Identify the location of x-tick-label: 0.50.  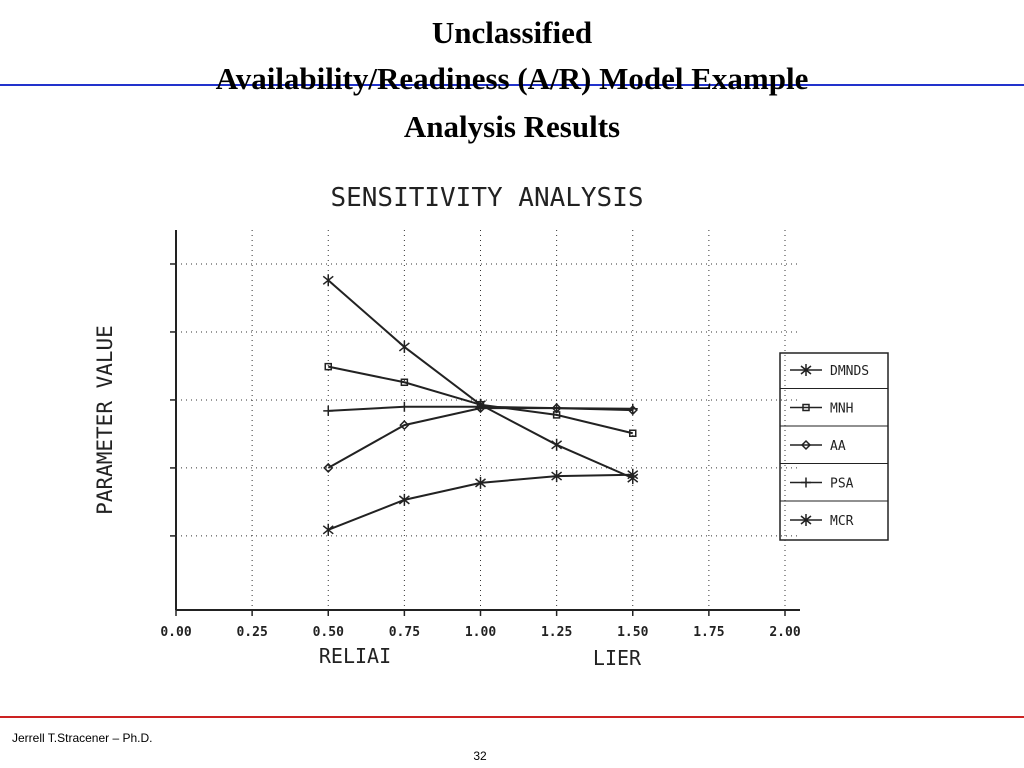
(328, 632).